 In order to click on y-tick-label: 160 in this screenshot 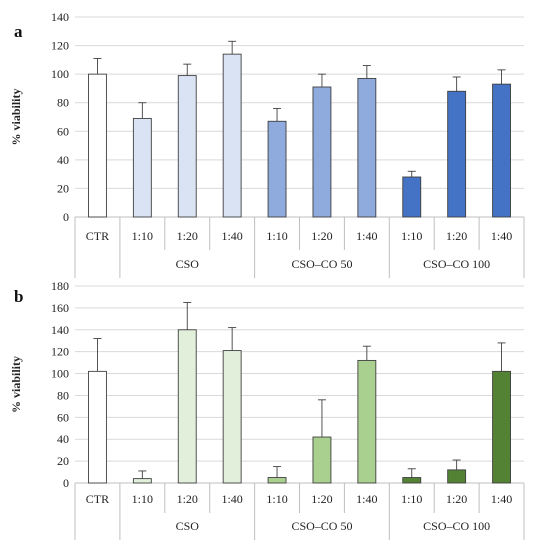, I will do `click(60, 308)`.